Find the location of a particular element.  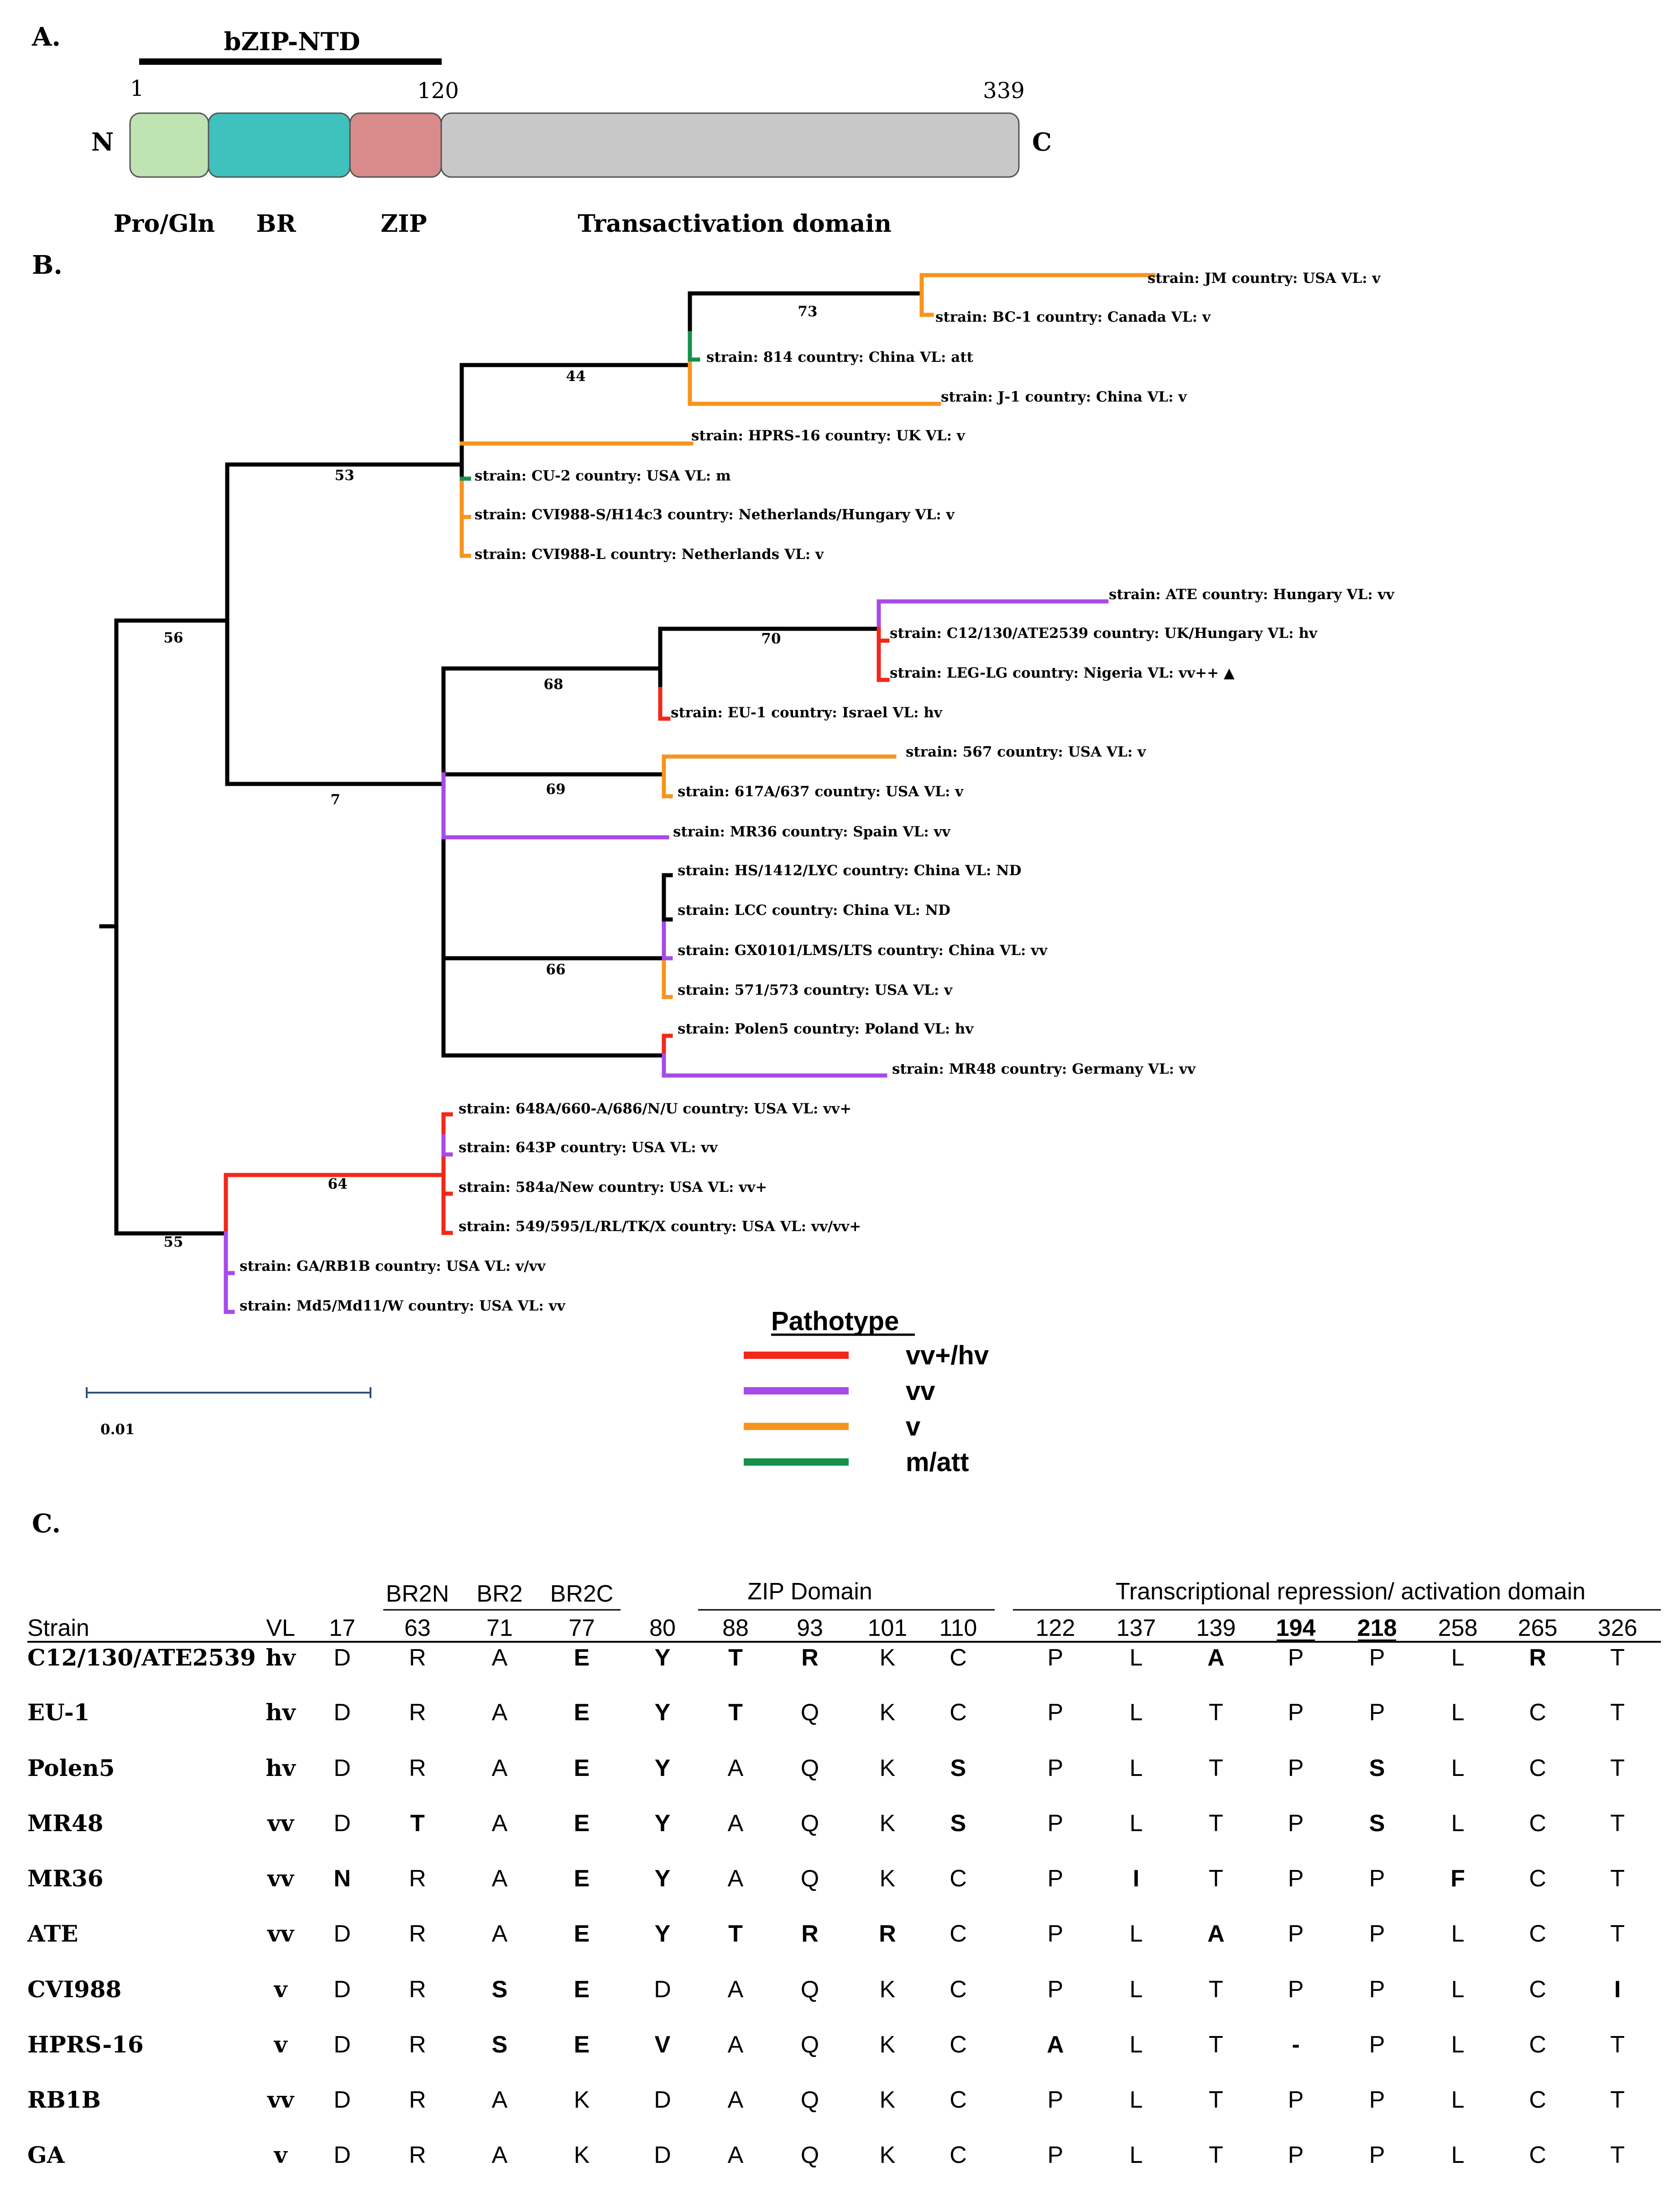

row-strain: Polen5 is located at coordinates (71, 1767).